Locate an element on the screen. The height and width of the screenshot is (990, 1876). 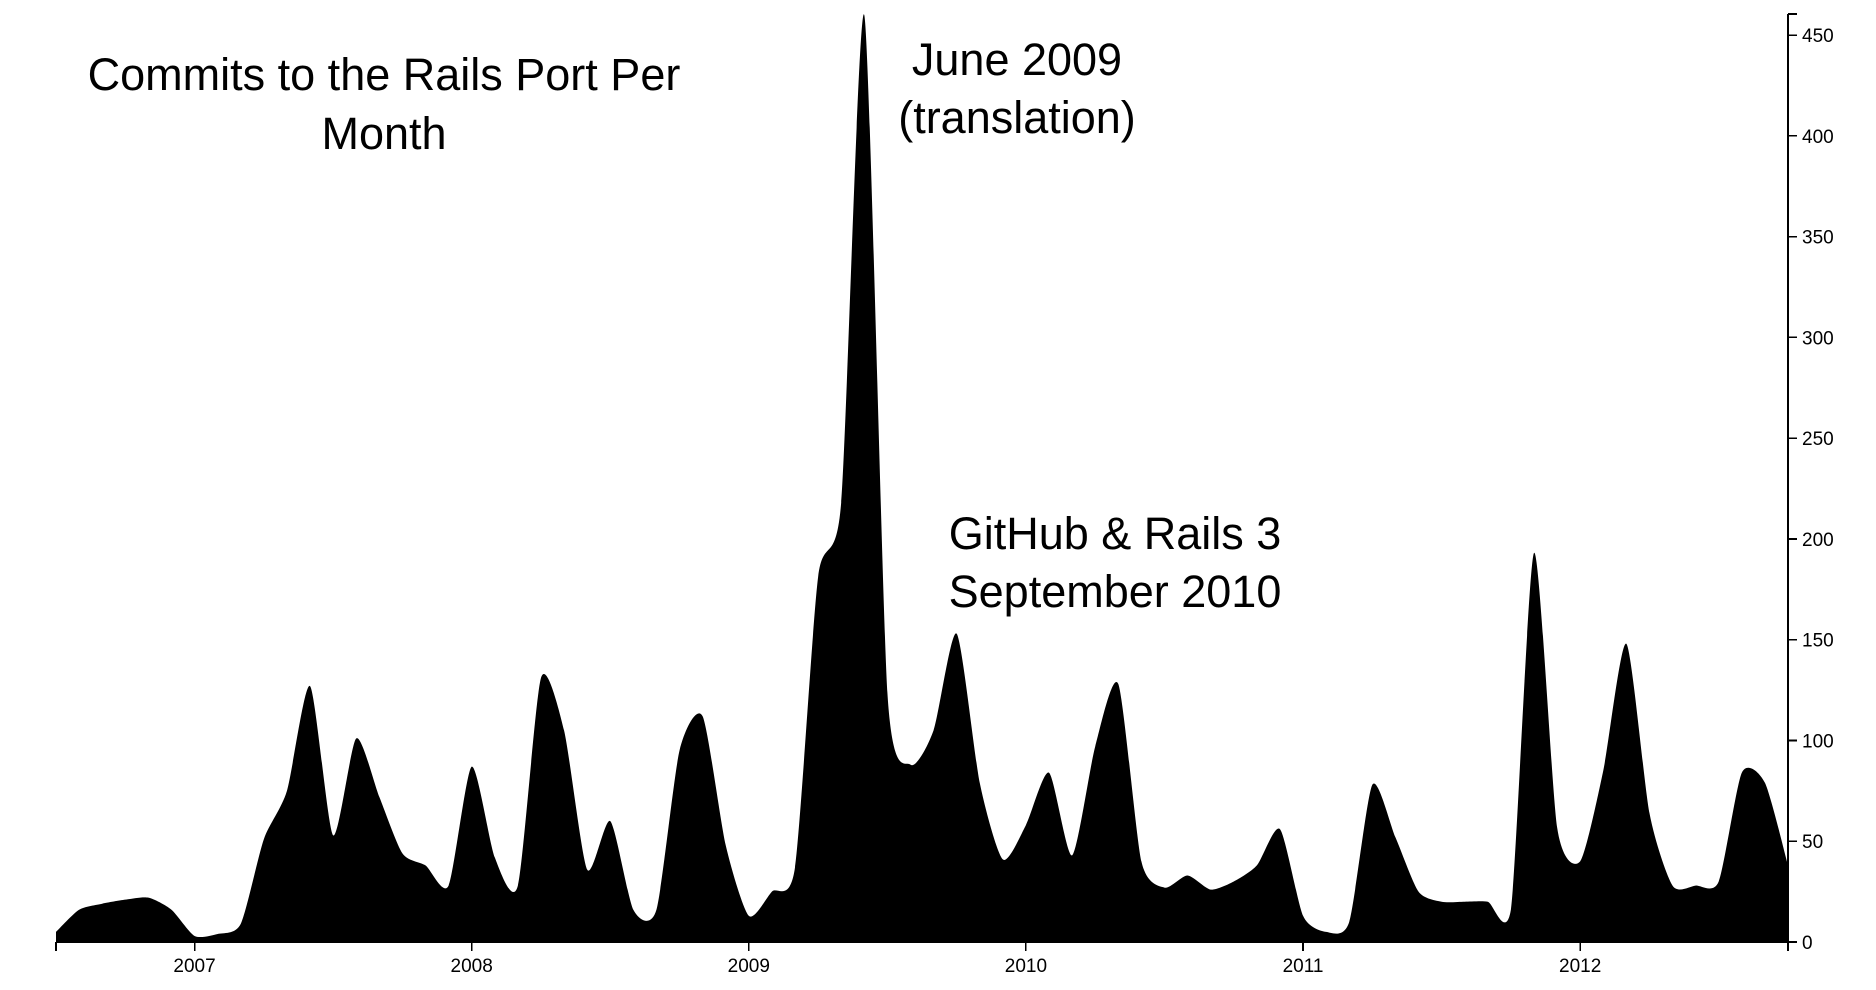
y-axis: 0 50 100 150 200 250 300 350 400 450 is located at coordinates (1810, 483).